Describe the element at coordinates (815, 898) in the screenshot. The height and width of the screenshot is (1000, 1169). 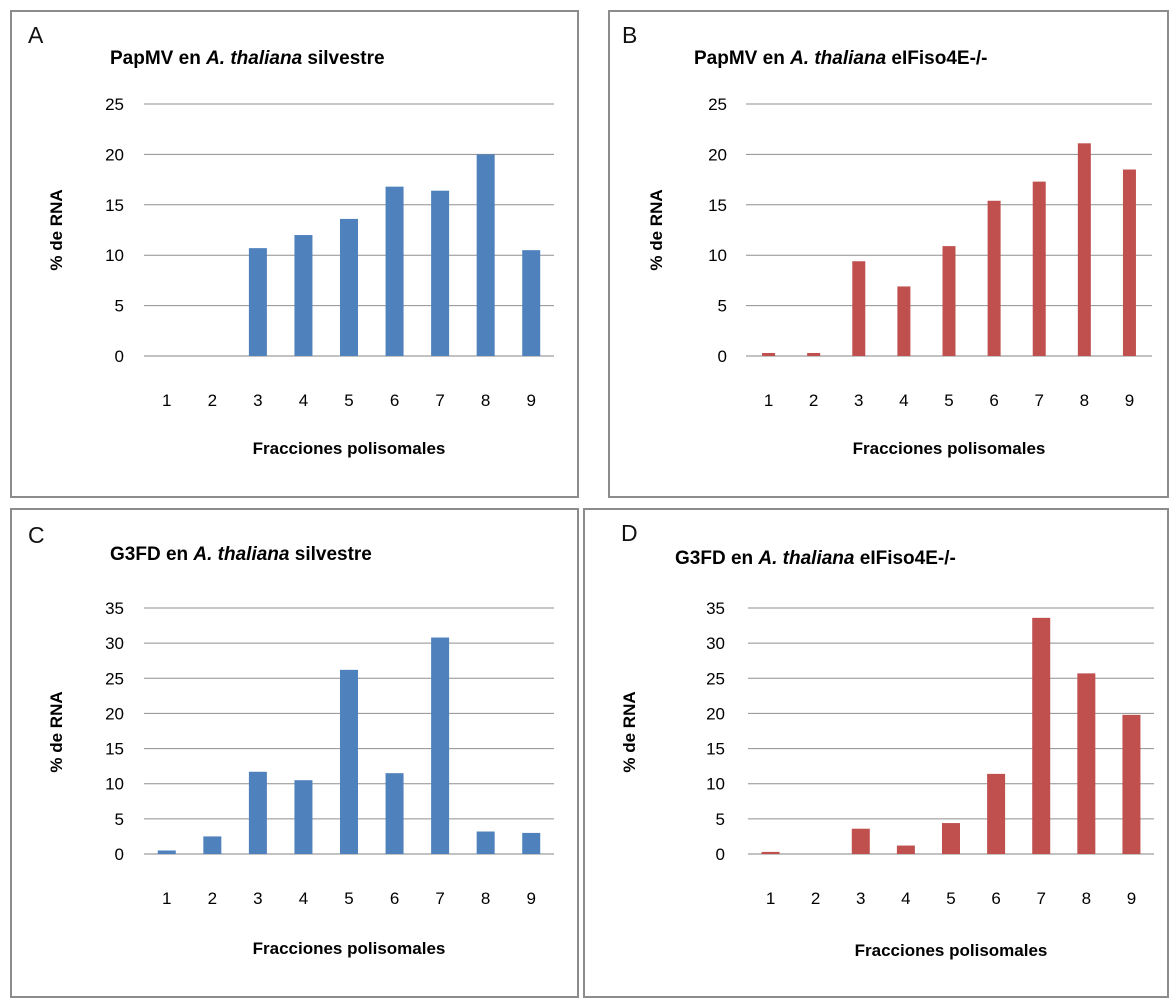
I see `x-tick-label: 2` at that location.